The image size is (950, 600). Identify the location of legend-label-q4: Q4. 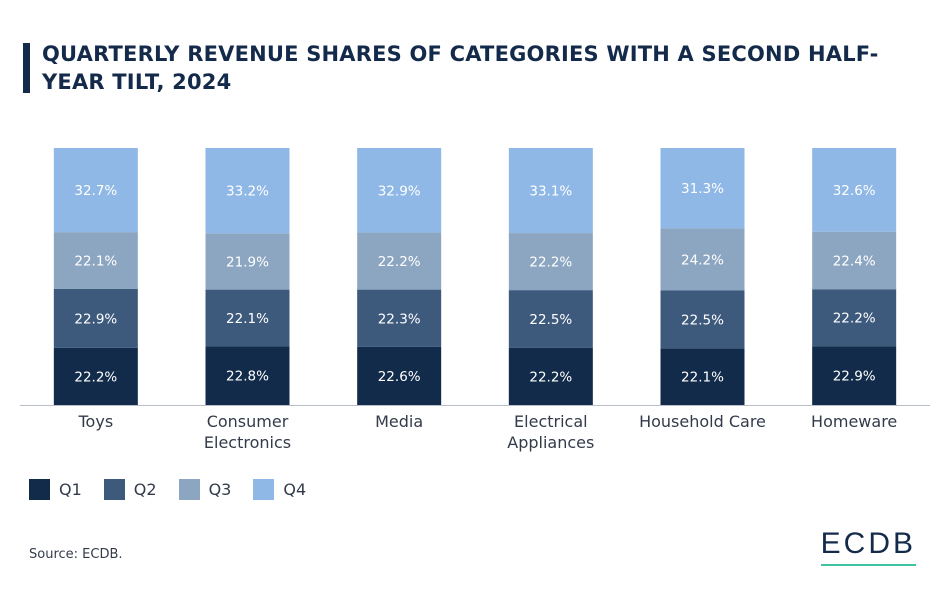
(295, 489).